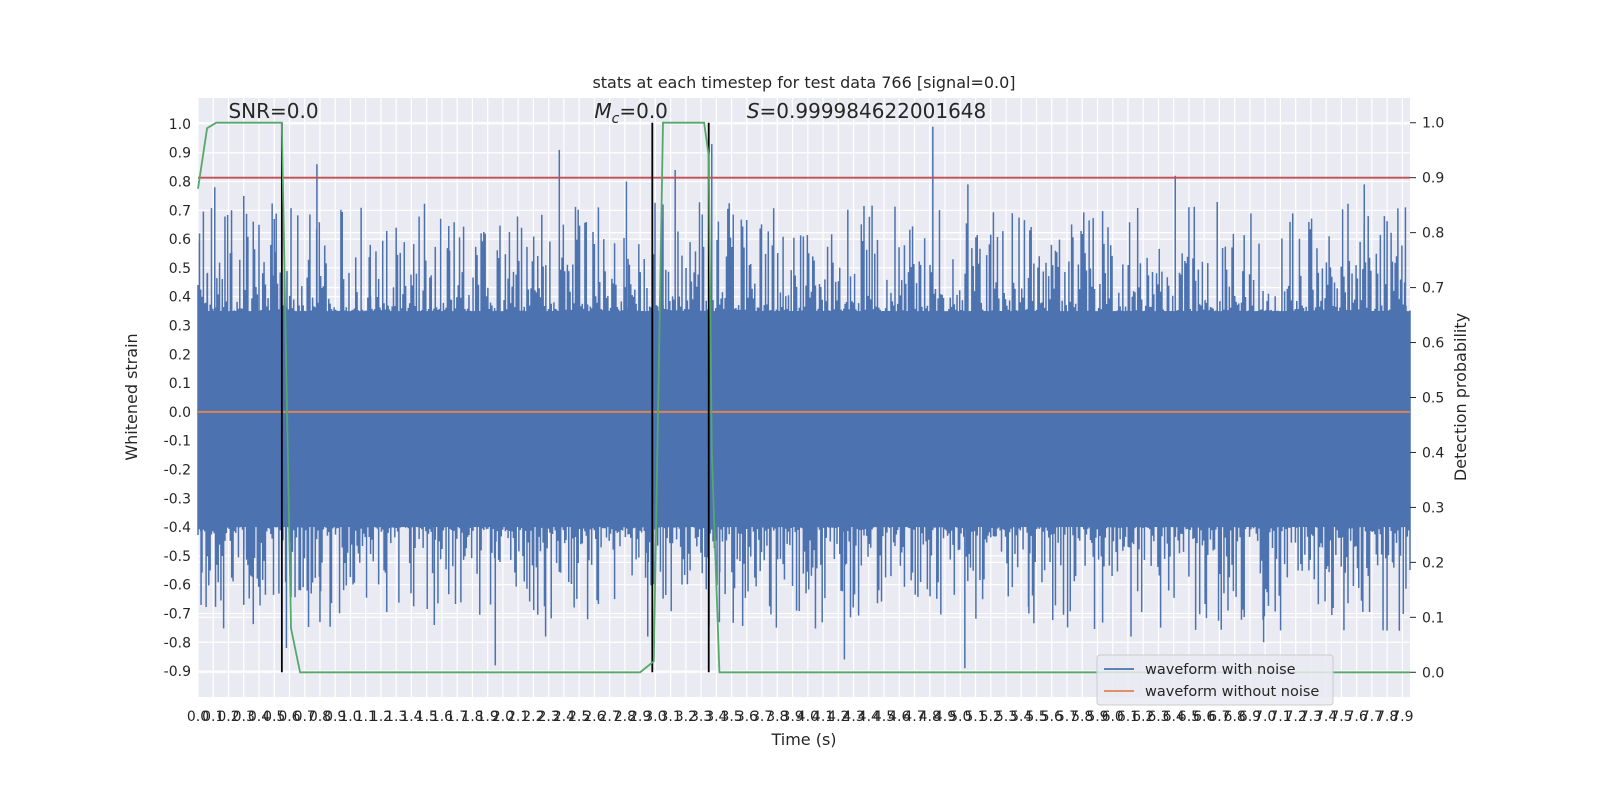 This screenshot has height=800, width=1600. I want to click on x-tick-label: 6.0, so click(1113, 717).